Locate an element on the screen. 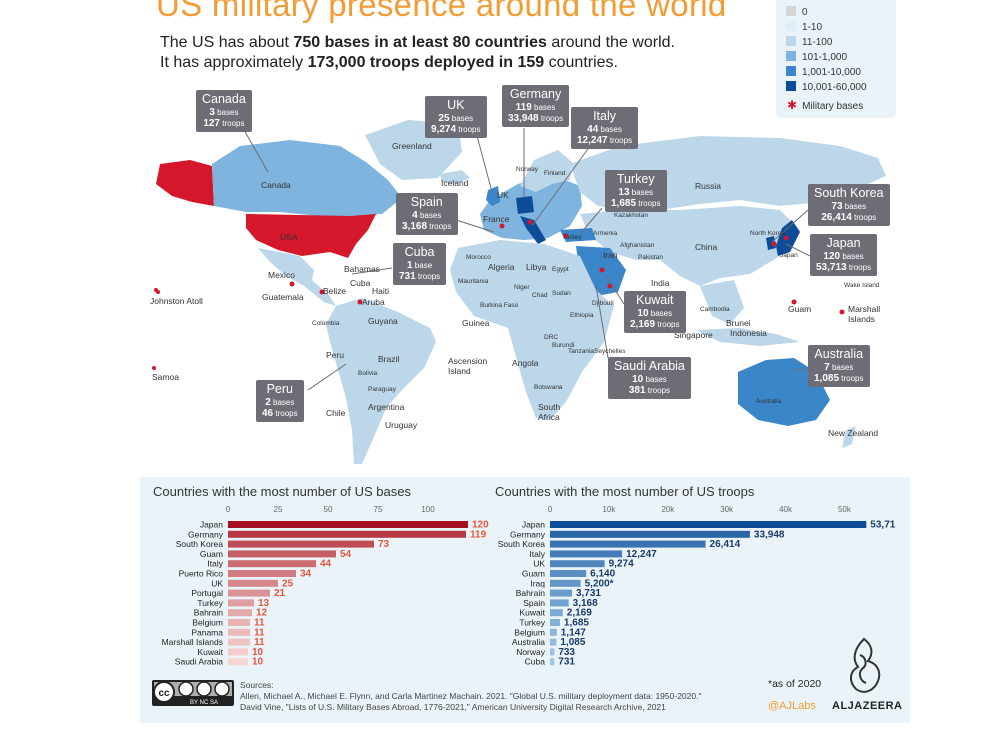 This screenshot has width=984, height=735. category-label: Turkey is located at coordinates (532, 623).